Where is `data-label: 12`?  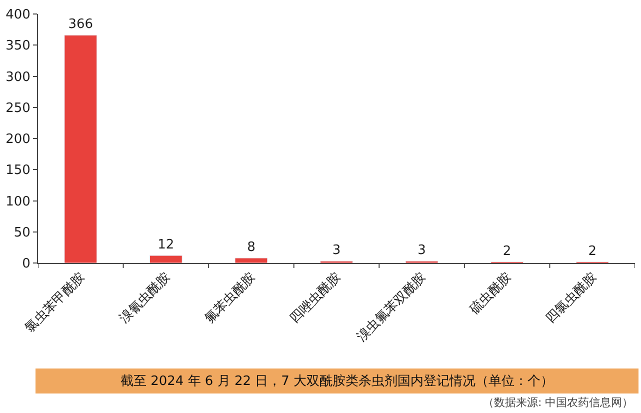 data-label: 12 is located at coordinates (166, 245).